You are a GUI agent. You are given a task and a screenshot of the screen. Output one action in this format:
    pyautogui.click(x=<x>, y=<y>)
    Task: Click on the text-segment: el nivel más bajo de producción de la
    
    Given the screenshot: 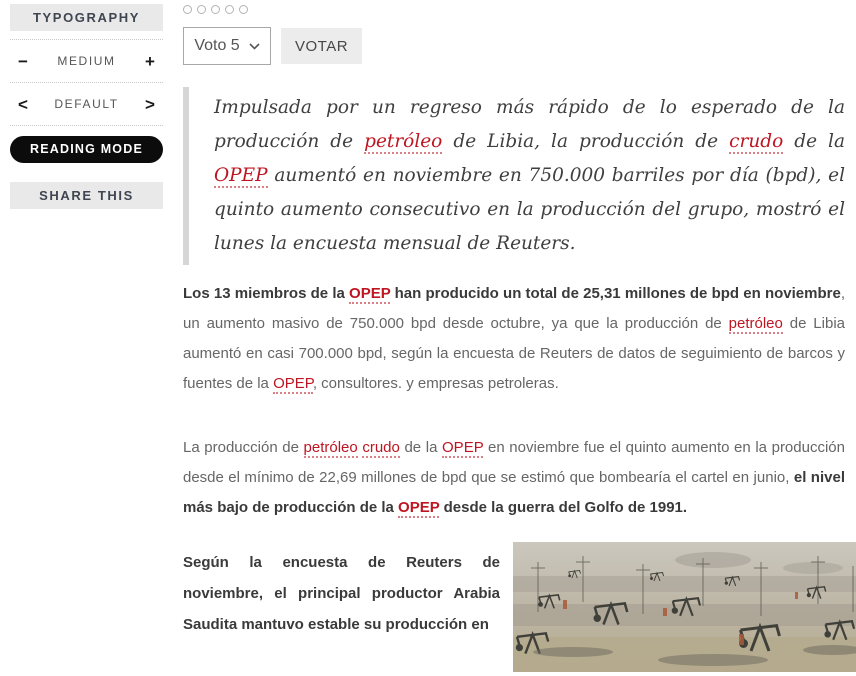 What is the action you would take?
    pyautogui.click(x=514, y=492)
    